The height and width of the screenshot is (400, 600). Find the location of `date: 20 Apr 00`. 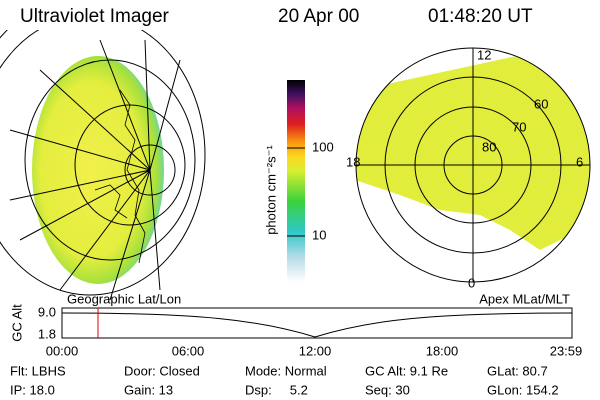

date: 20 Apr 00 is located at coordinates (318, 16).